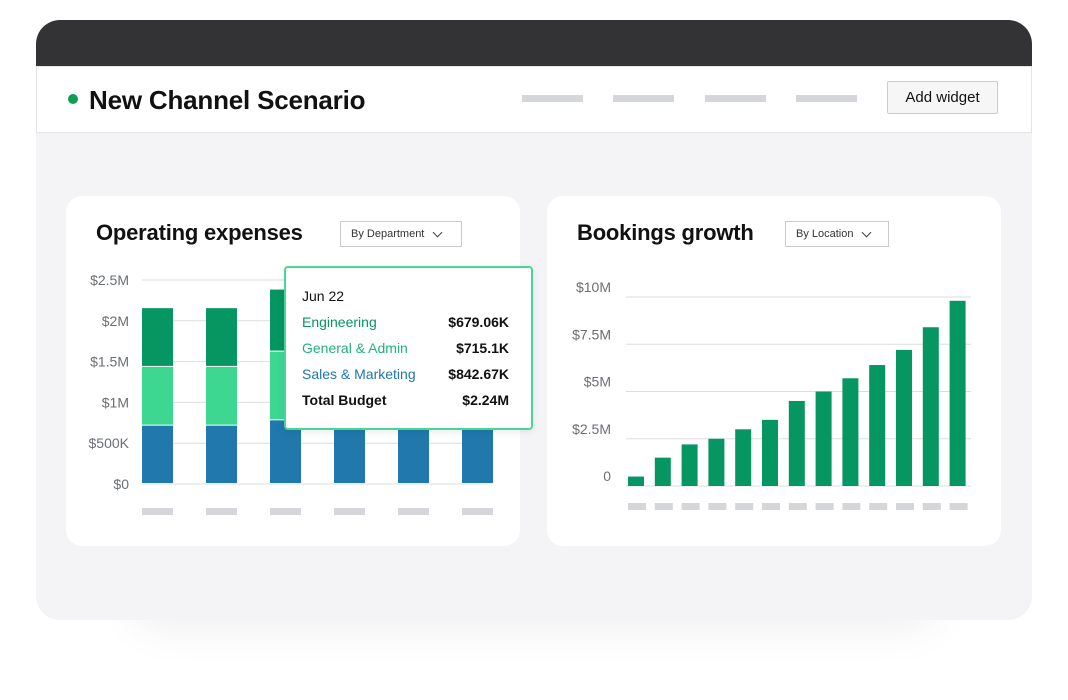 The image size is (1068, 700). I want to click on tooltip-row-engineering: Engineering $679.06K, so click(405, 322).